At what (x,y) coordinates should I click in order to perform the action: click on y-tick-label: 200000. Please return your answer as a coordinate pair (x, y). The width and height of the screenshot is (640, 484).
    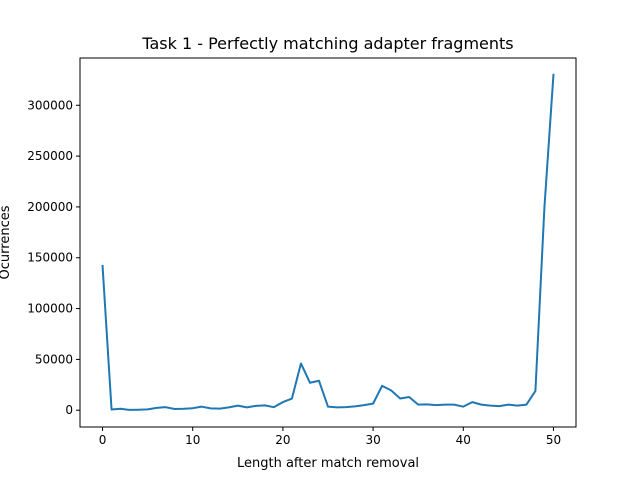
    Looking at the image, I should click on (50, 207).